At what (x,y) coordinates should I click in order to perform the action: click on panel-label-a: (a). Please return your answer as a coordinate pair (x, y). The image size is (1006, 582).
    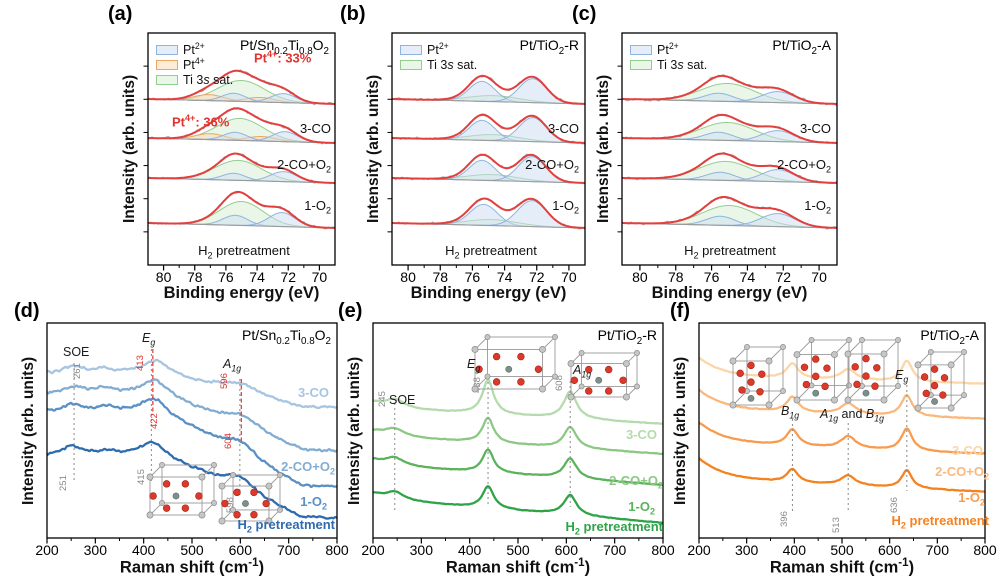
    Looking at the image, I should click on (120, 14).